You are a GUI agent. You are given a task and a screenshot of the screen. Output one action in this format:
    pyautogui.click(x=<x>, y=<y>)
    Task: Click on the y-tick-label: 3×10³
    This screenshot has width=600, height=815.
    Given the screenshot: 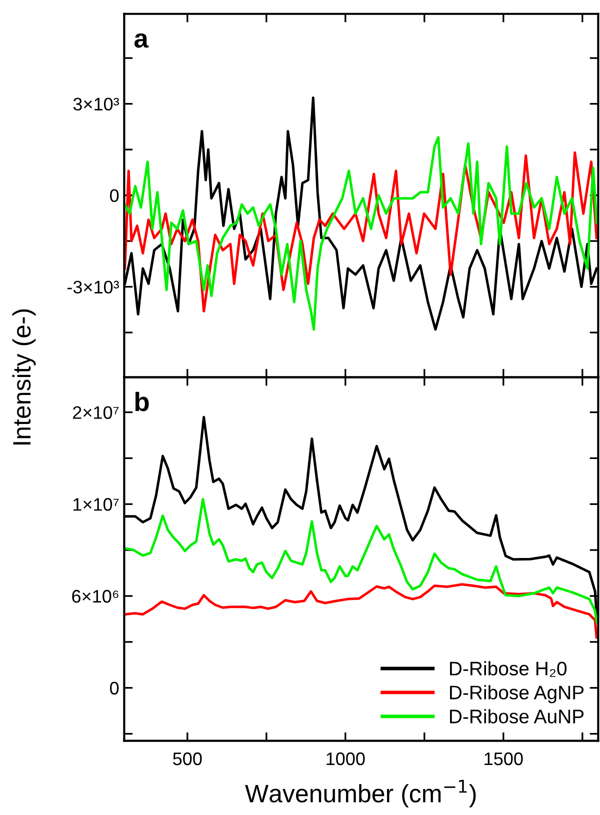 What is the action you would take?
    pyautogui.click(x=96, y=104)
    